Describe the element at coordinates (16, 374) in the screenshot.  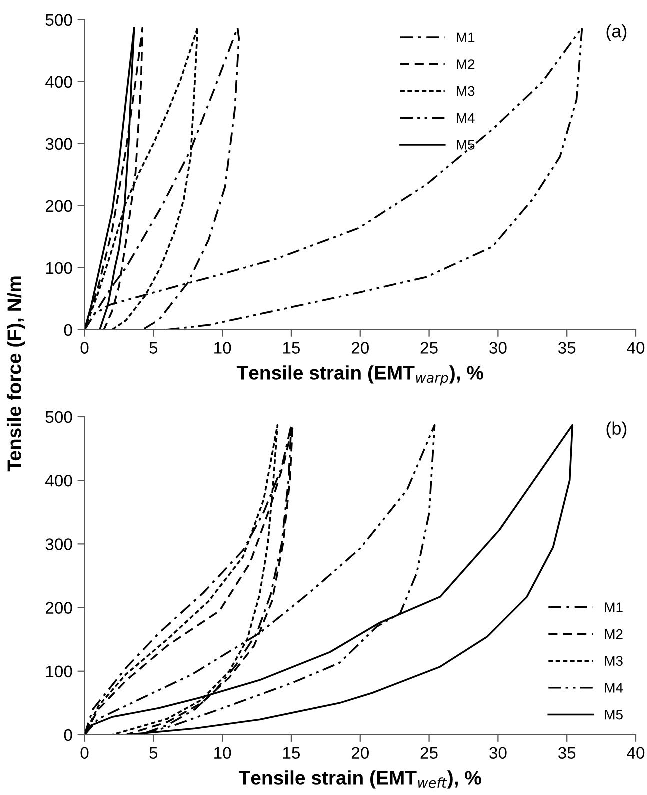
I see `y-axis-title: Tensile force (F), N/m` at that location.